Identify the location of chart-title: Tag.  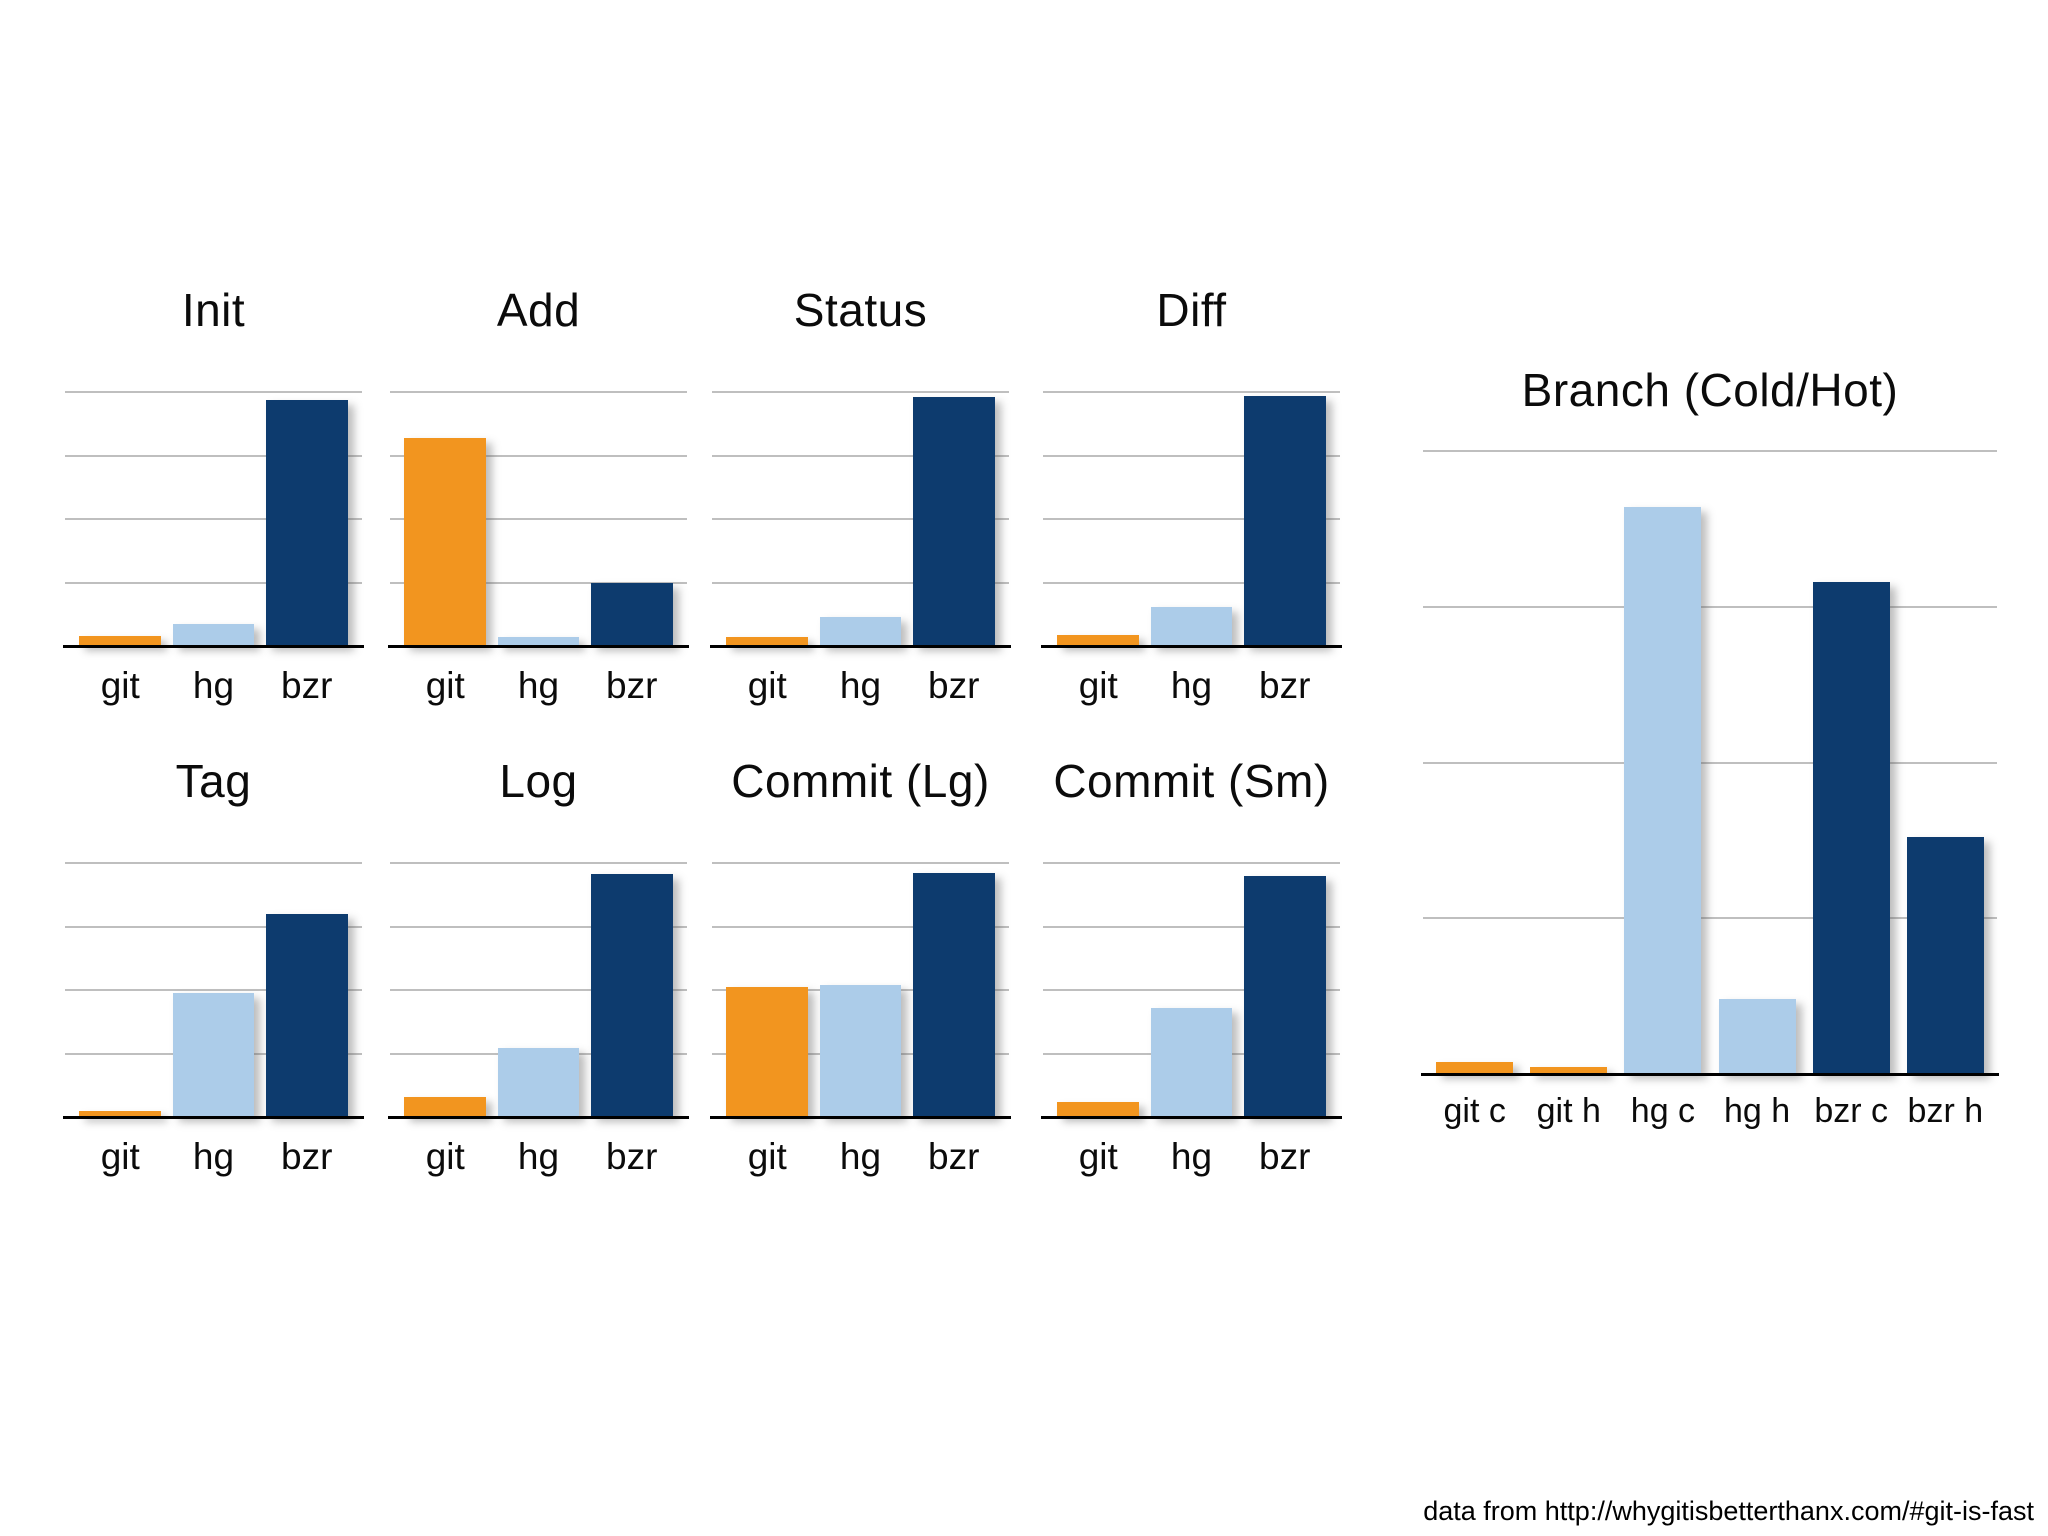
(213, 781).